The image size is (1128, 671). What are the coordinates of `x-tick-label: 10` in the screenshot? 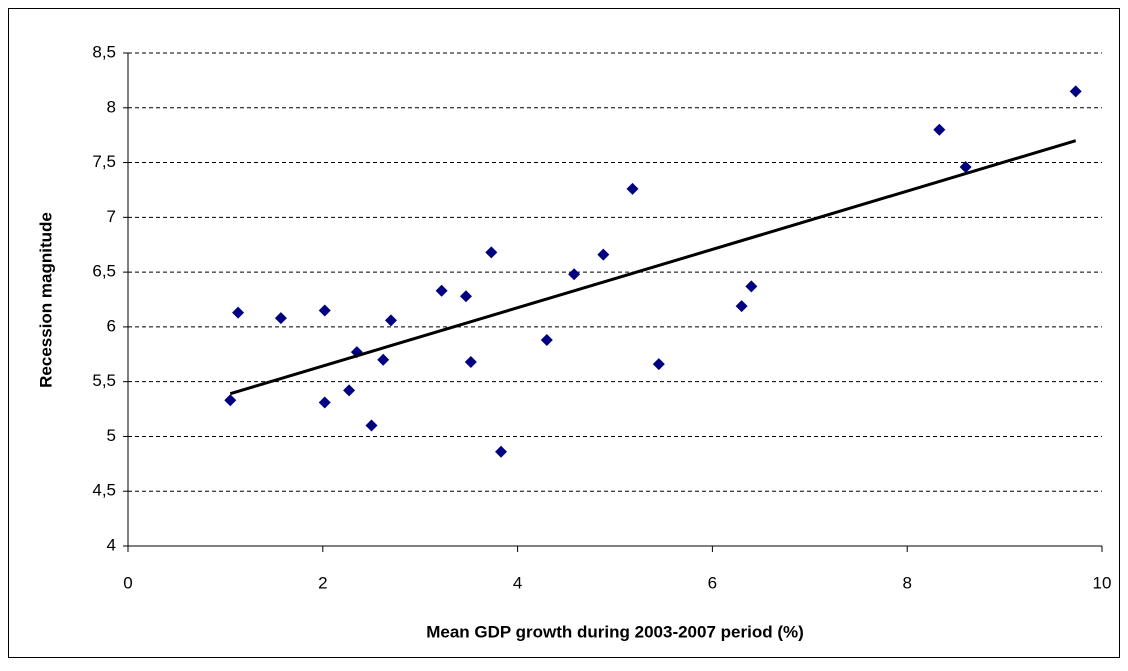 It's located at (1102, 582).